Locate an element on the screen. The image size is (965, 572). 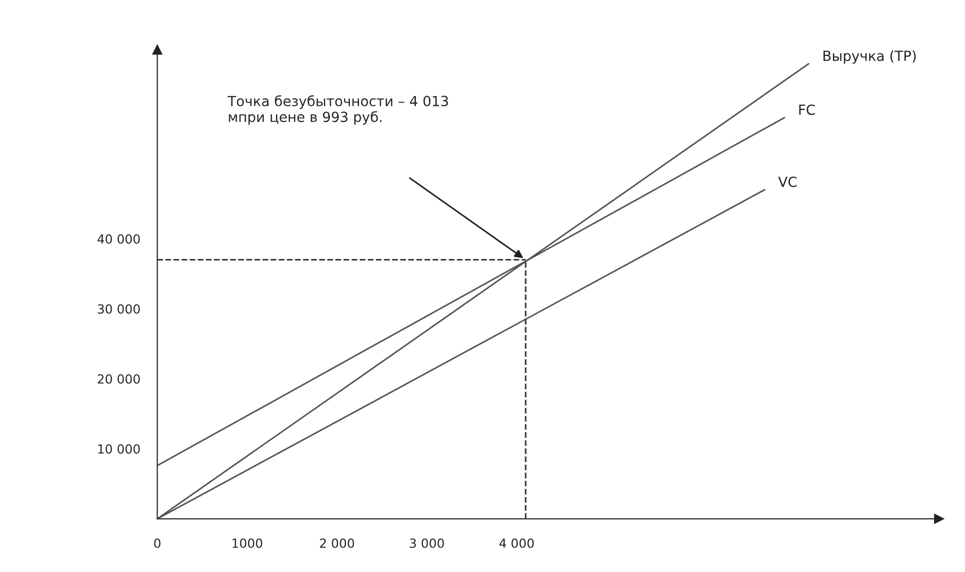
x-tick-label: 3 000 is located at coordinates (427, 543).